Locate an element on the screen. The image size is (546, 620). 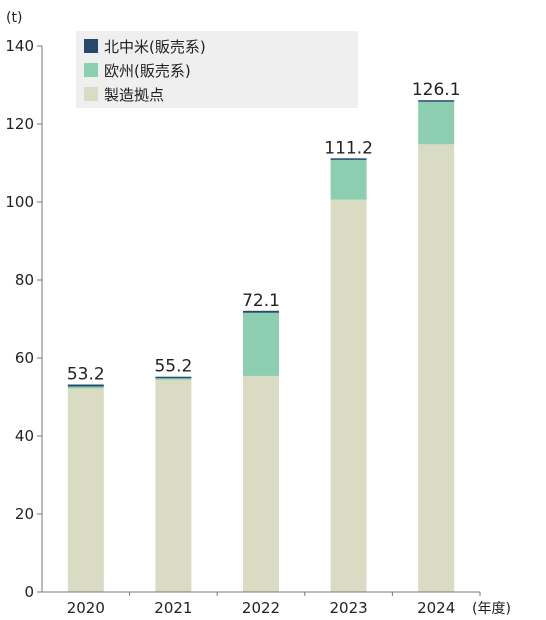
x-axis: 2020 2021 2022 2023 2024 is located at coordinates (261, 604).